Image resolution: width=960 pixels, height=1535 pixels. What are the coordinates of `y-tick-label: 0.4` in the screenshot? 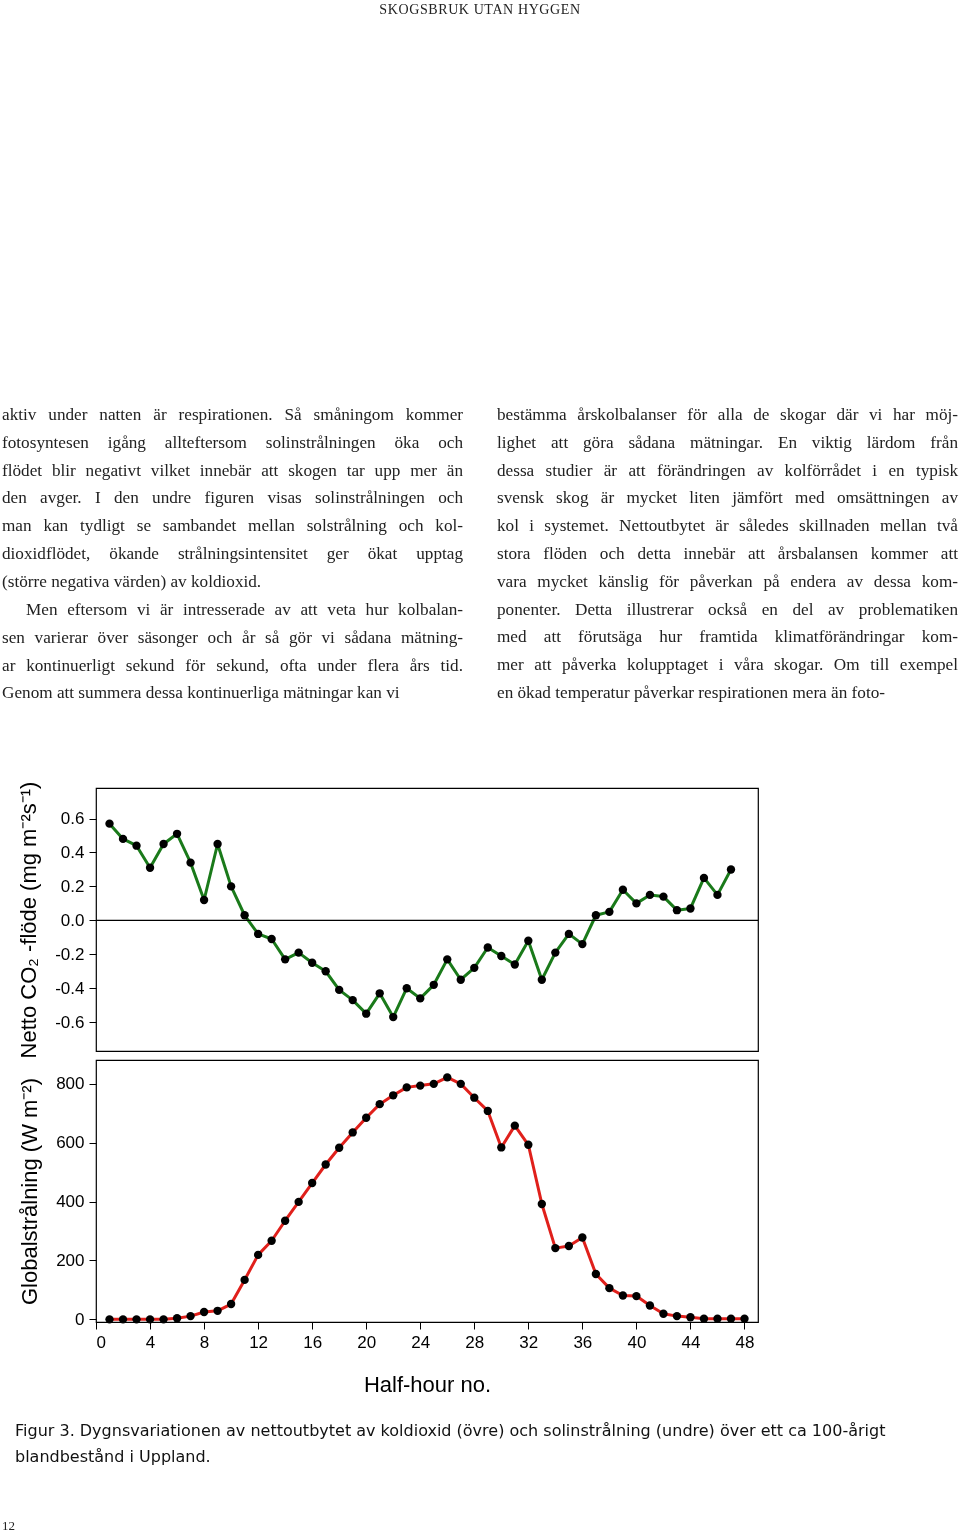 It's located at (72, 852).